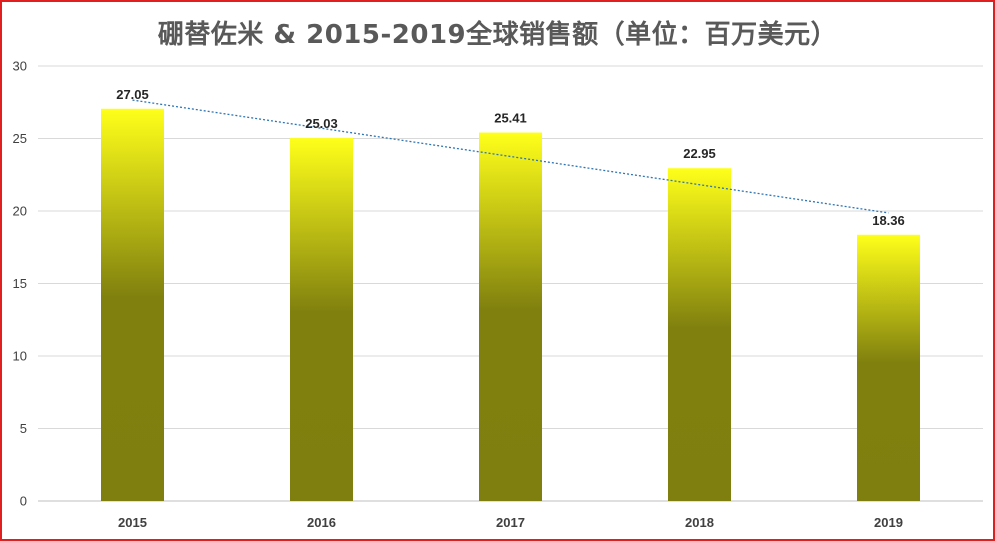  I want to click on data-label: 22.95, so click(699, 153).